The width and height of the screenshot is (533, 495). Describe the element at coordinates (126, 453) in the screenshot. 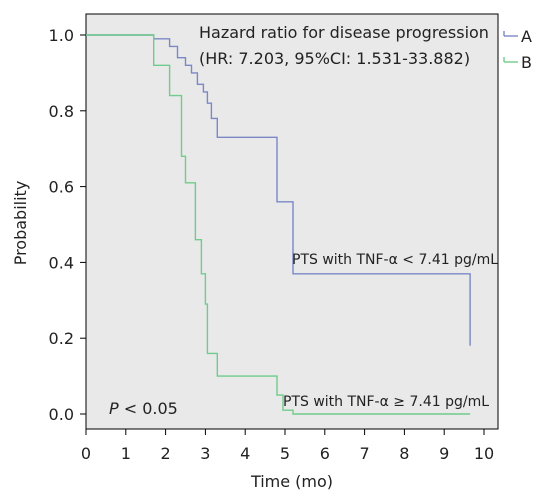

I see `x-tick-label: 1` at that location.